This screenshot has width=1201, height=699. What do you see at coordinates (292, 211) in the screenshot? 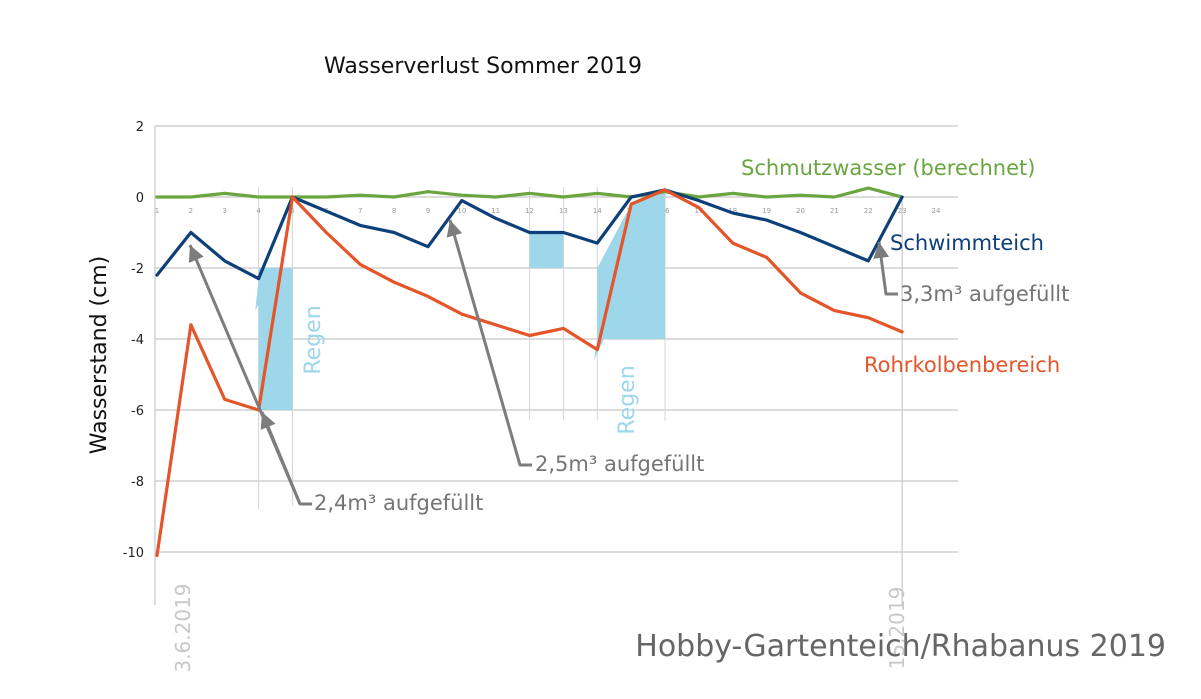
I see `x-tick-label: 5` at bounding box center [292, 211].